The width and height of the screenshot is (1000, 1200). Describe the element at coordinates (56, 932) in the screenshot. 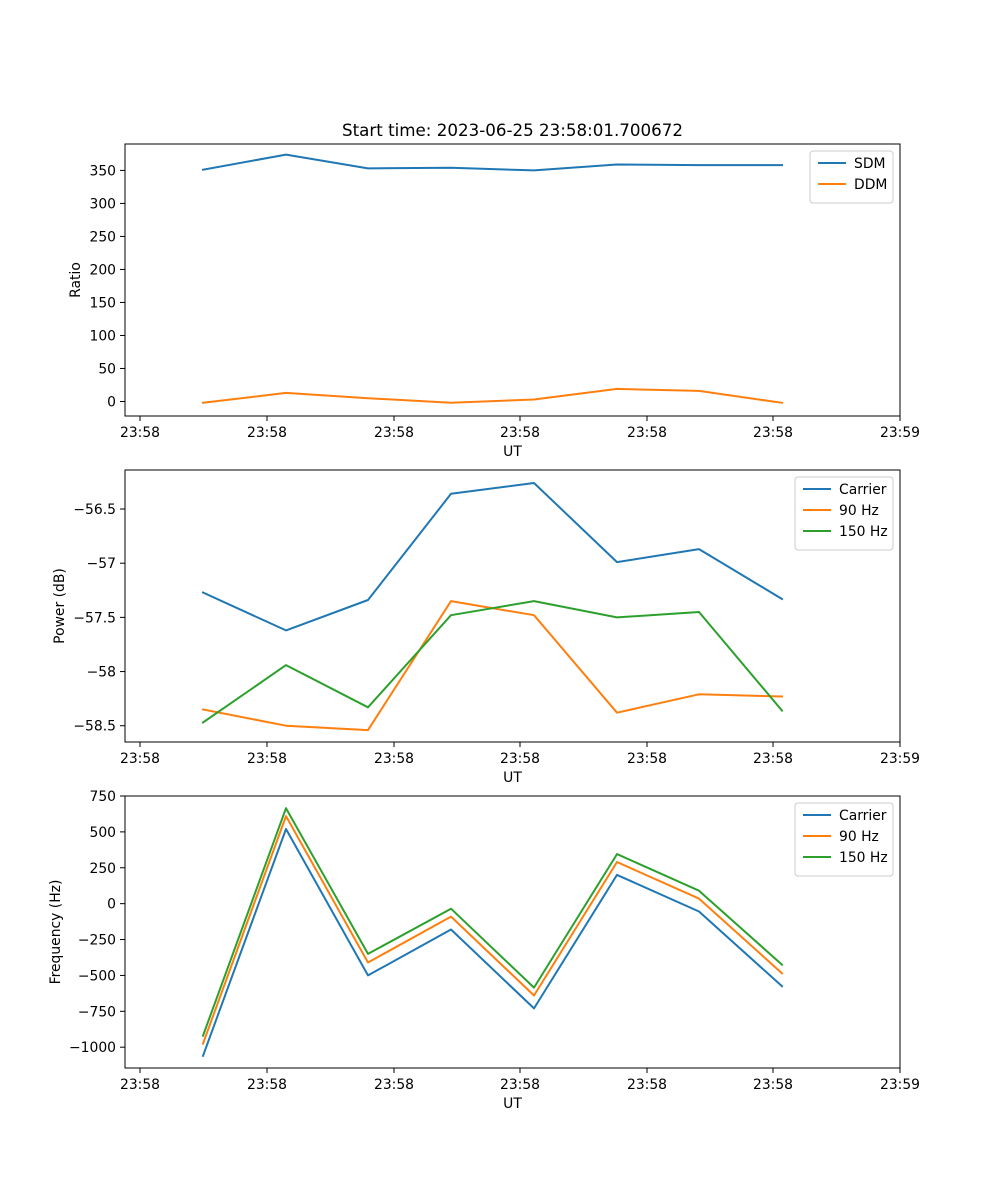

I see `y-axis-label: Frequency (Hz)` at that location.